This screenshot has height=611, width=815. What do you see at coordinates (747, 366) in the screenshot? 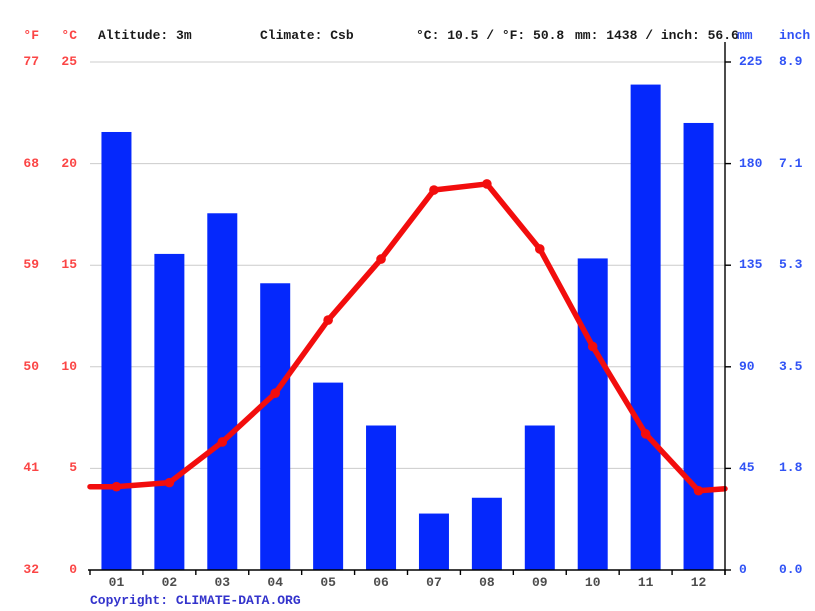
I see `precip-axis-label-mm: 90` at bounding box center [747, 366].